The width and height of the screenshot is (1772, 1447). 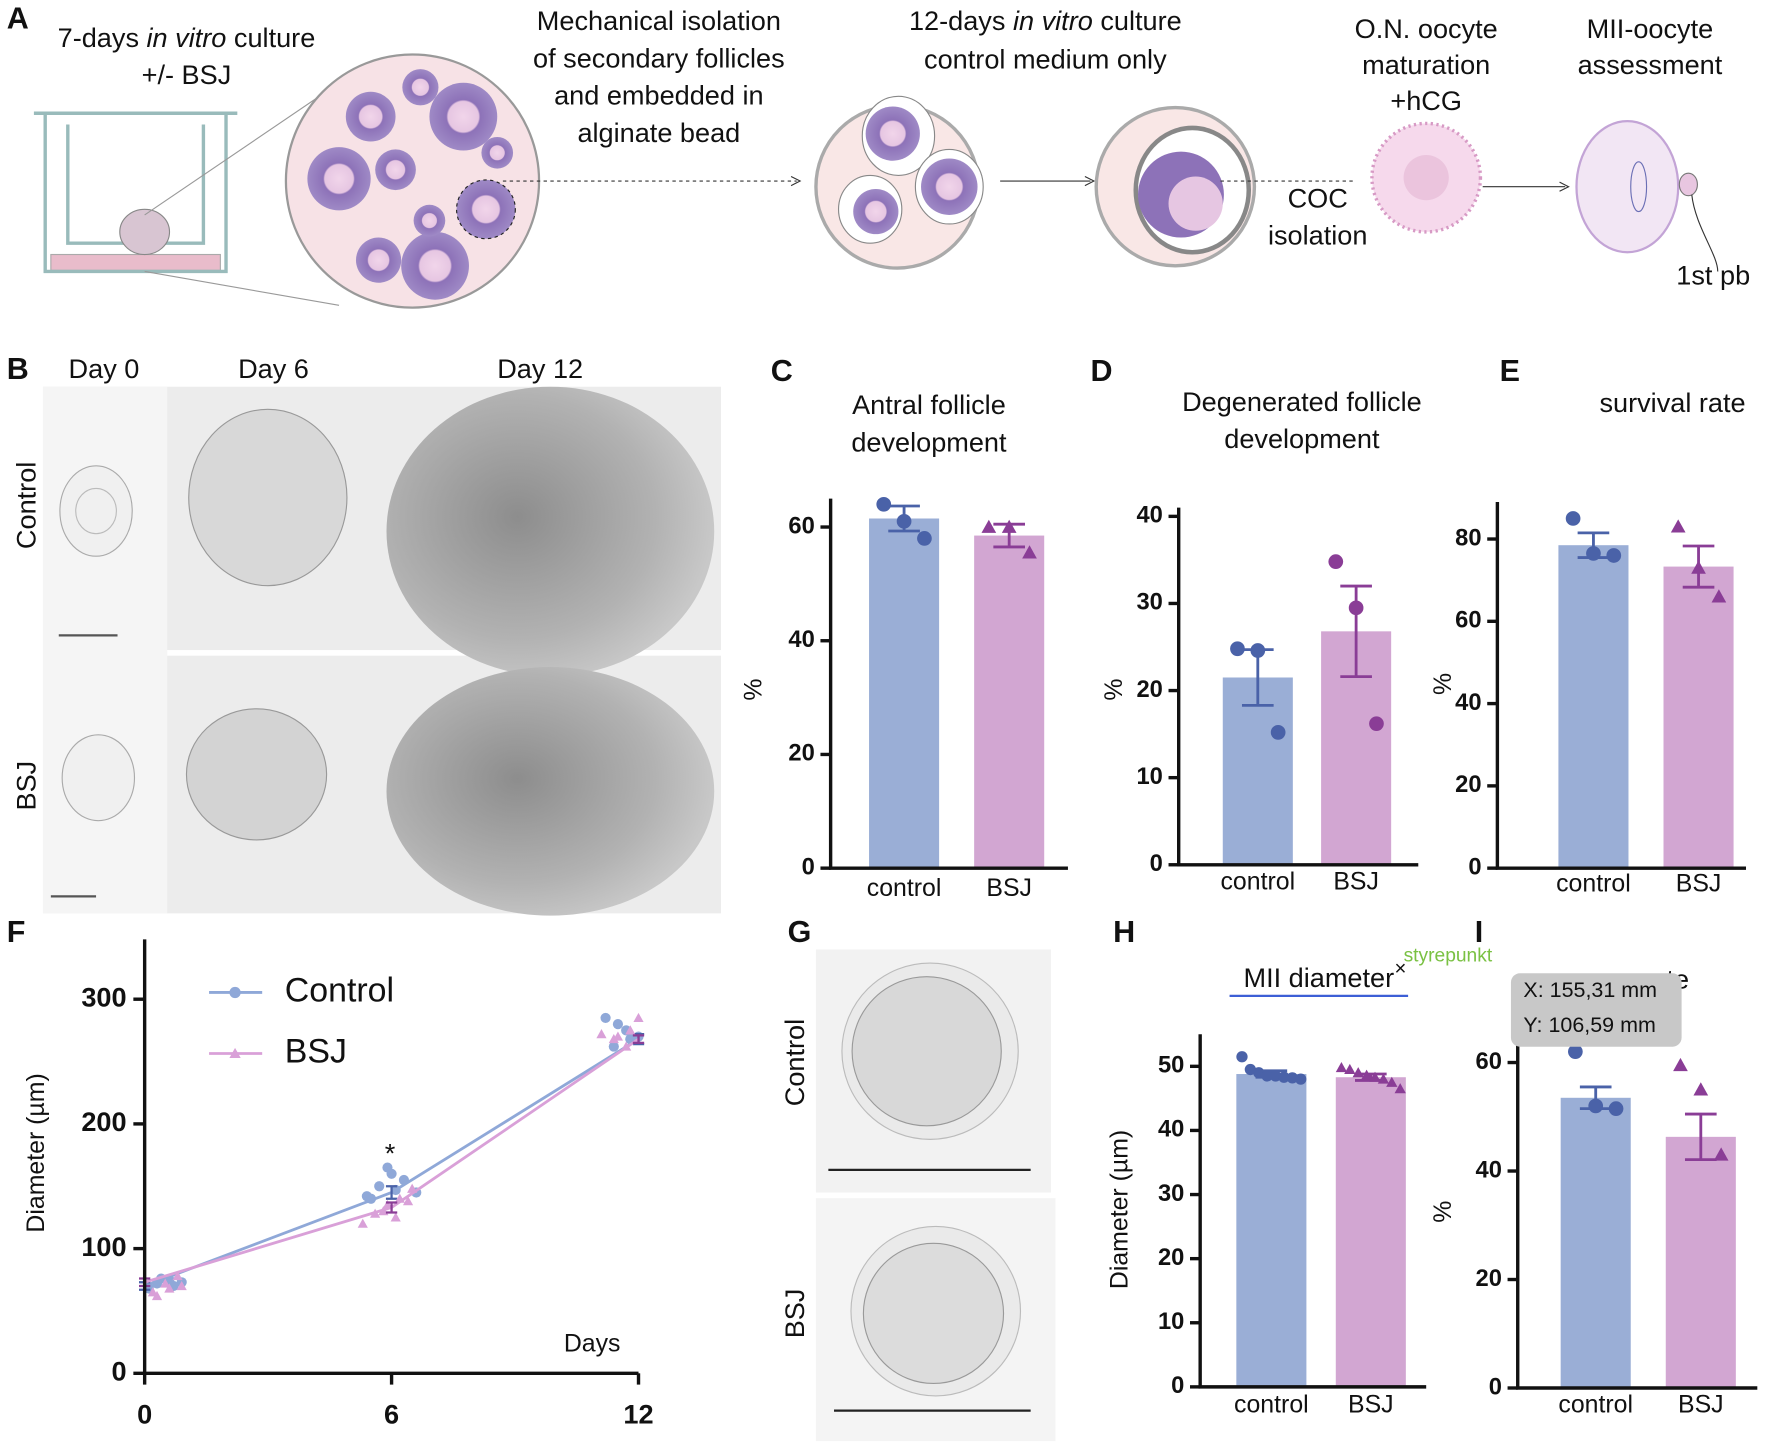 I want to click on chart-title: Antral follicle, so click(x=929, y=404).